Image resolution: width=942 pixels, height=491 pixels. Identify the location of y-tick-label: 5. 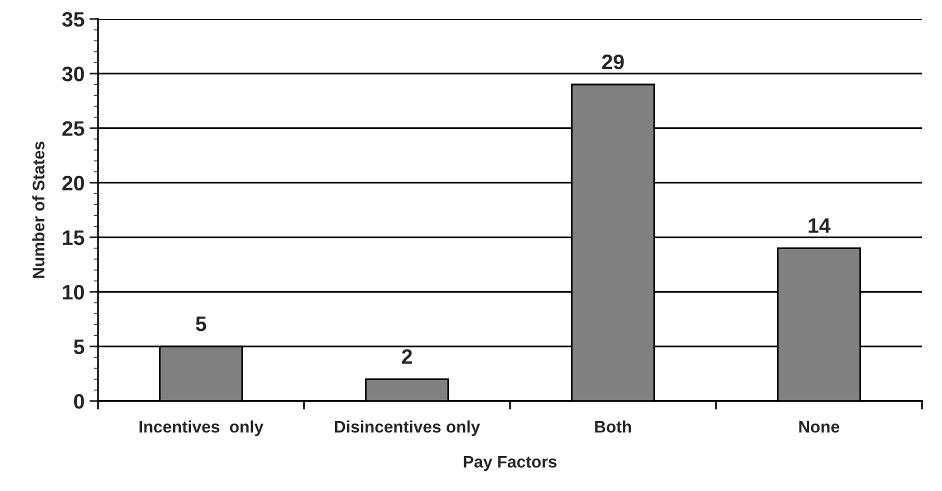
(79, 347).